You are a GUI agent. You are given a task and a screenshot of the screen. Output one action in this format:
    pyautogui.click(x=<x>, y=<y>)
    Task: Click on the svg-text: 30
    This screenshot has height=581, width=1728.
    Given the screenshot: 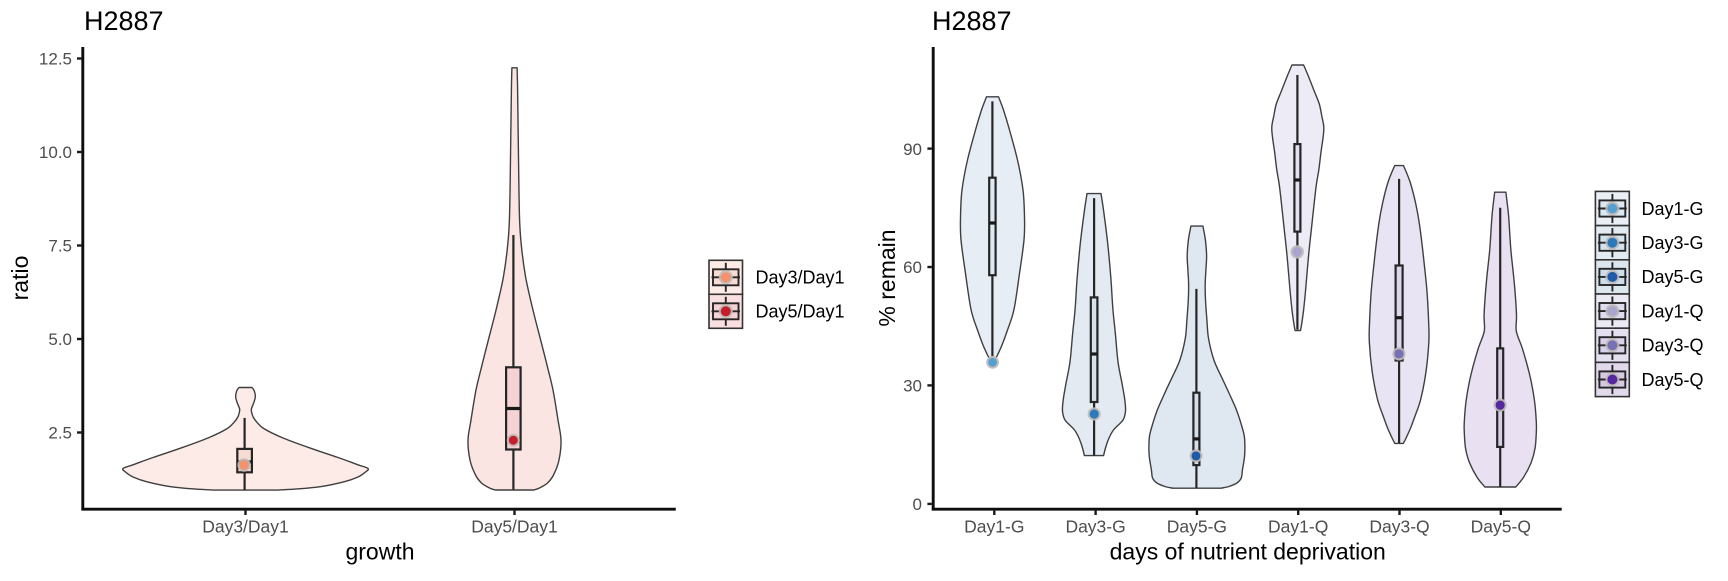 What is the action you would take?
    pyautogui.click(x=912, y=386)
    